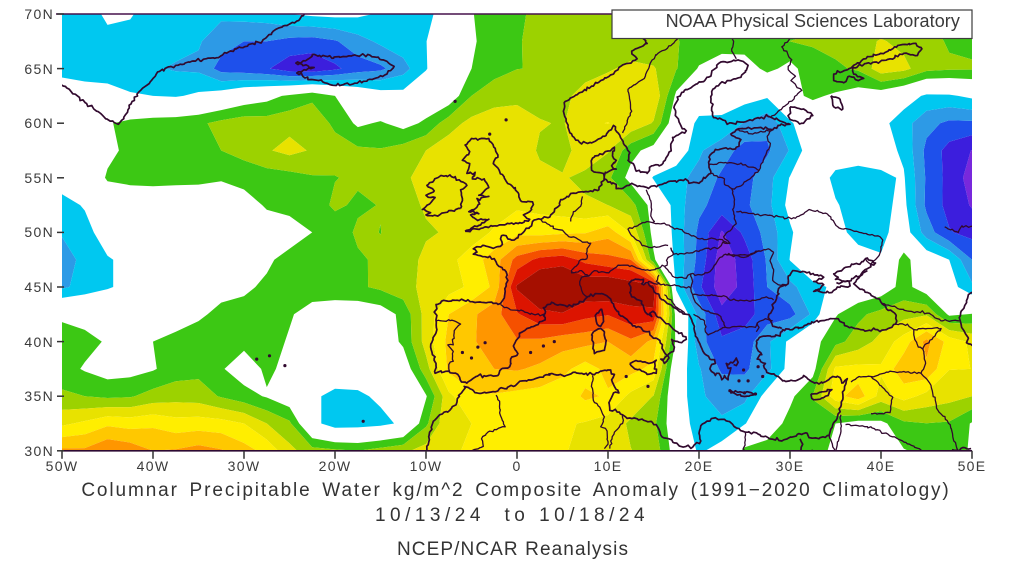 Image resolution: width=1024 pixels, height=564 pixels. Describe the element at coordinates (244, 466) in the screenshot. I see `svg-text: 30W` at that location.